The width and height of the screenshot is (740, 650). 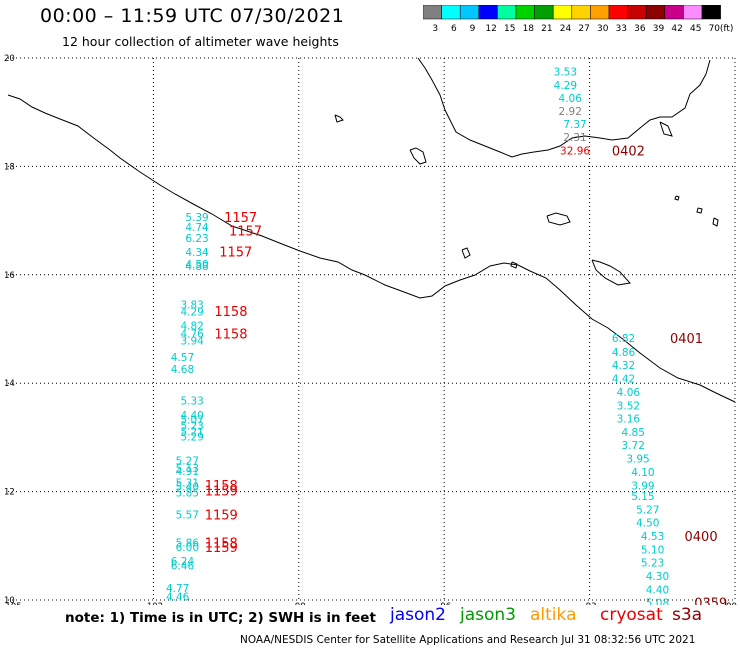 What do you see at coordinates (183, 562) in the screenshot?
I see `swh-value: 6.24` at bounding box center [183, 562].